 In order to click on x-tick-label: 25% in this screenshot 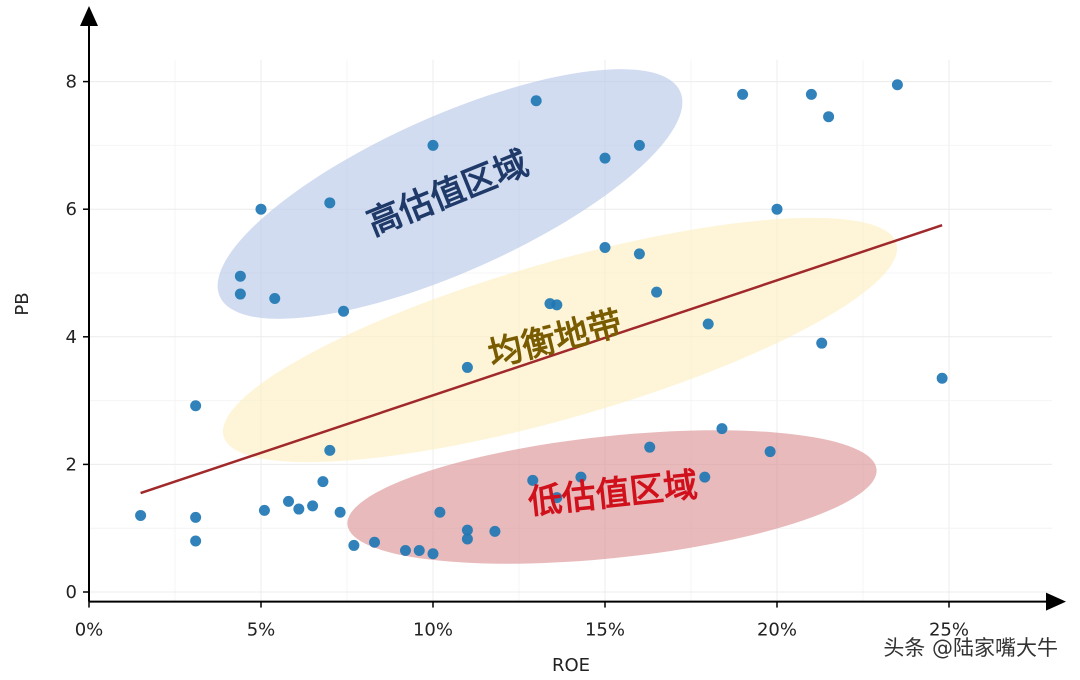, I will do `click(949, 630)`.